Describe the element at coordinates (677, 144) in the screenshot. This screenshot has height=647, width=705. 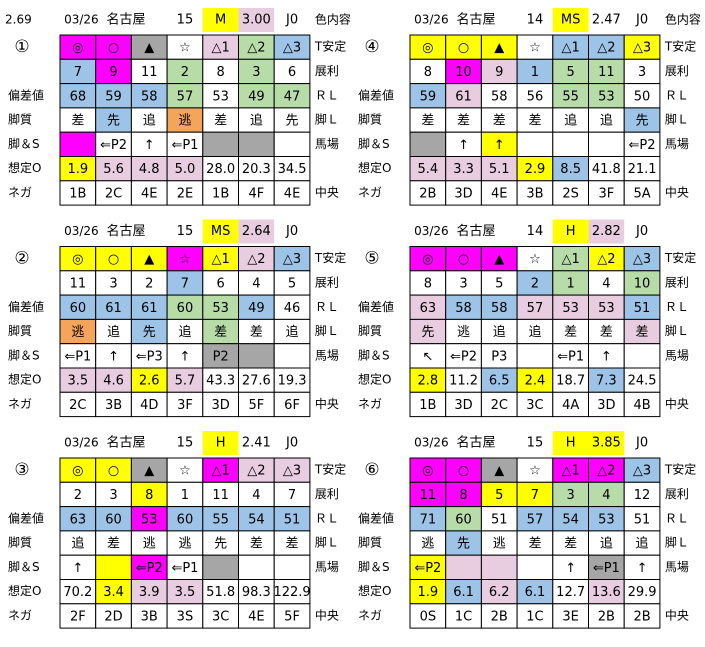
I see `row-label-right: 馬場` at that location.